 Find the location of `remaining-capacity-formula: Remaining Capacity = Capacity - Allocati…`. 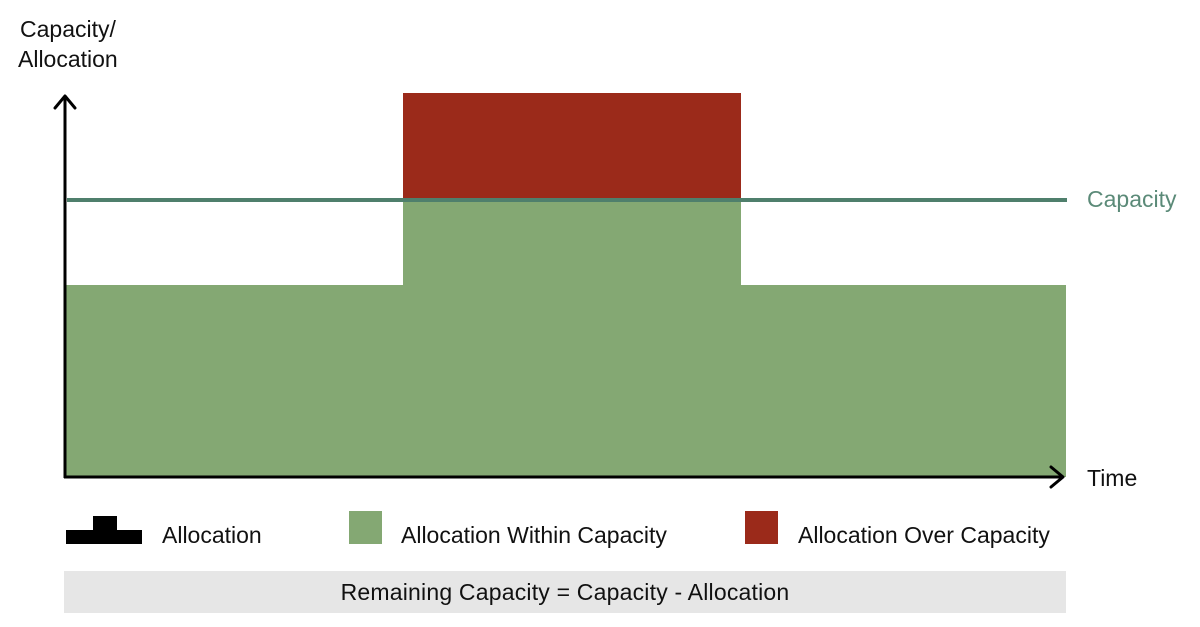

remaining-capacity-formula: Remaining Capacity = Capacity - Allocati… is located at coordinates (565, 592).